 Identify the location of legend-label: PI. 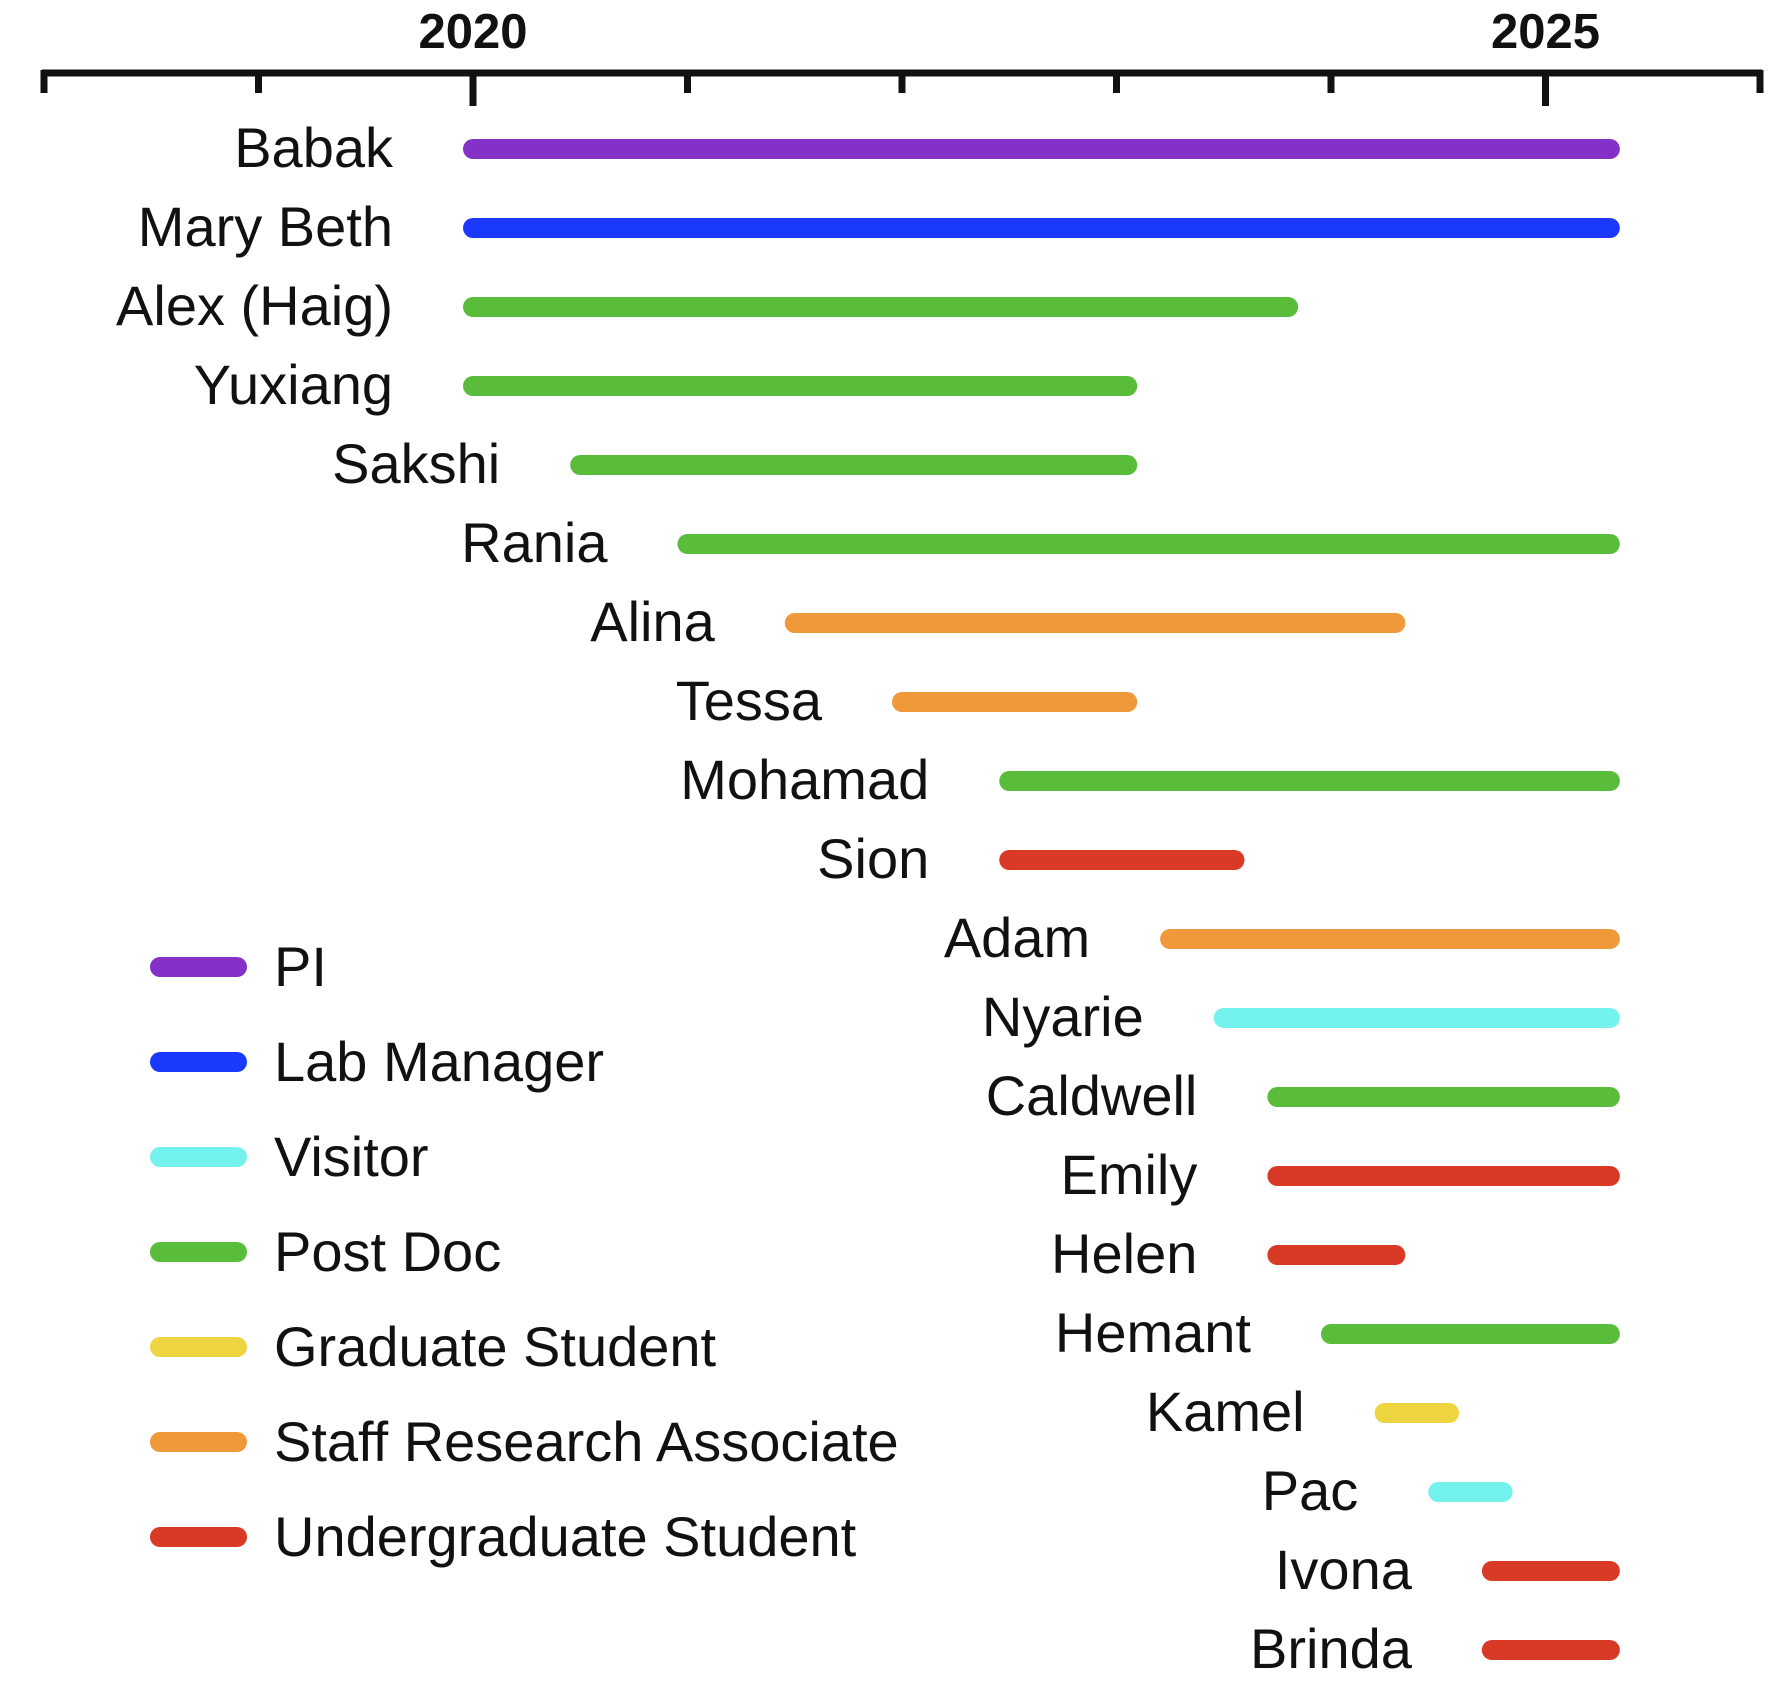
(300, 966).